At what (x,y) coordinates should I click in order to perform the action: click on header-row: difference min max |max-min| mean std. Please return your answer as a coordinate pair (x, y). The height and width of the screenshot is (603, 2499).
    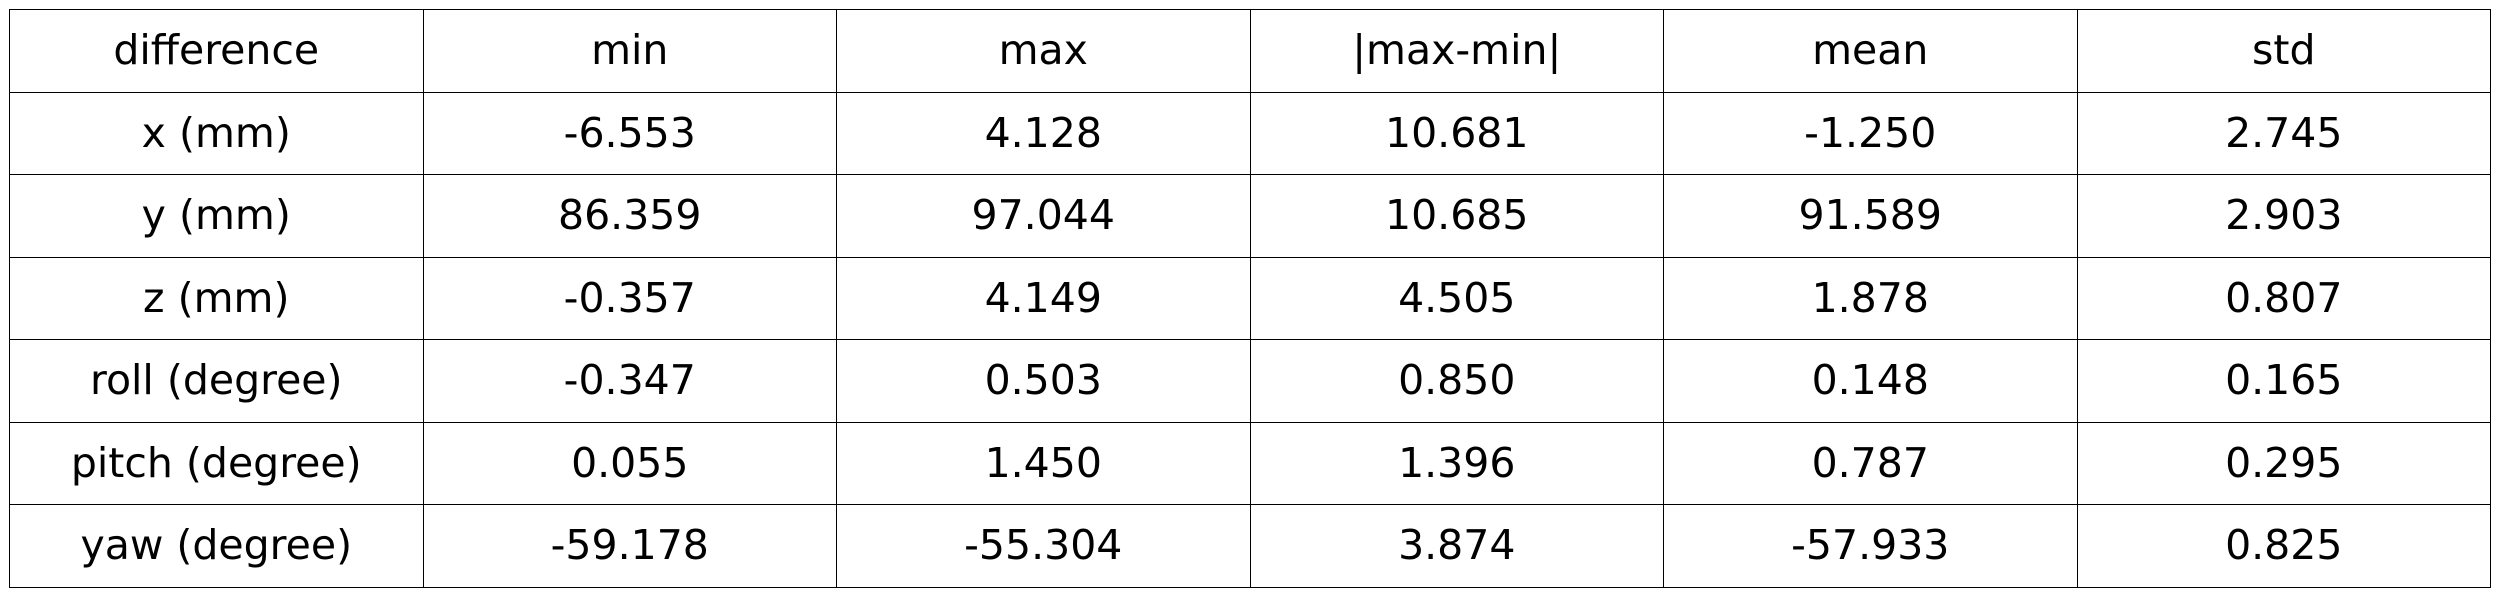
    Looking at the image, I should click on (1250, 51).